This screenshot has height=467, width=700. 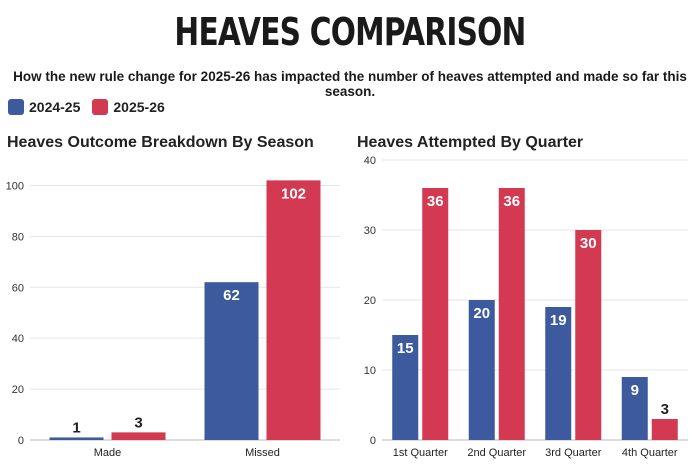 I want to click on x-category-label-outcome: Made, so click(x=108, y=453).